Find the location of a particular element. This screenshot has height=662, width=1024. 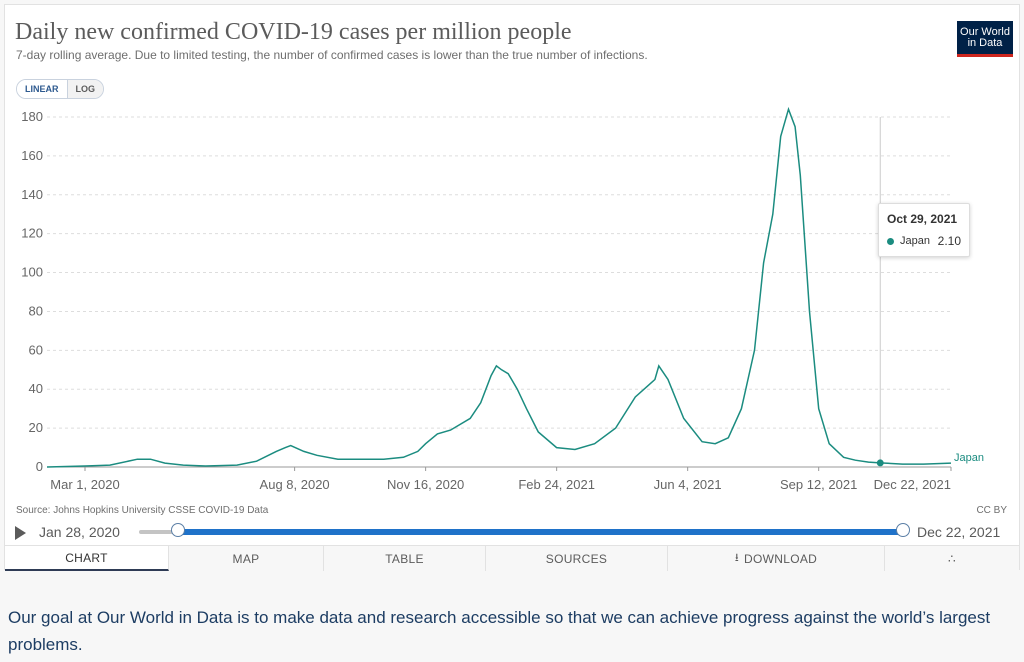

timeline-start-label: Jan 28, 2020 is located at coordinates (79, 532).